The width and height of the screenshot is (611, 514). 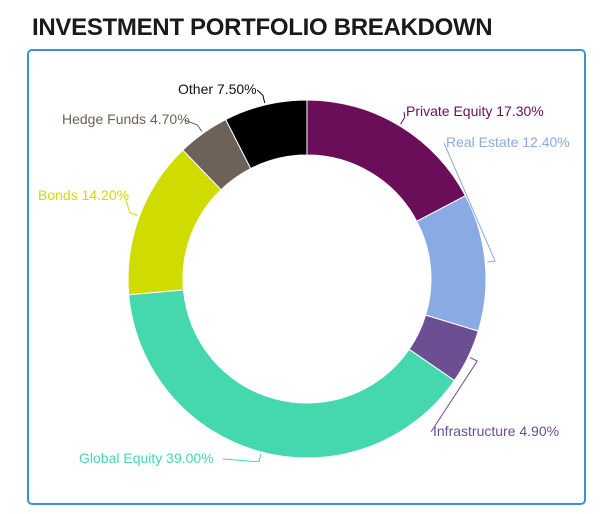 What do you see at coordinates (217, 89) in the screenshot?
I see `data-label-other: Other 7.50%` at bounding box center [217, 89].